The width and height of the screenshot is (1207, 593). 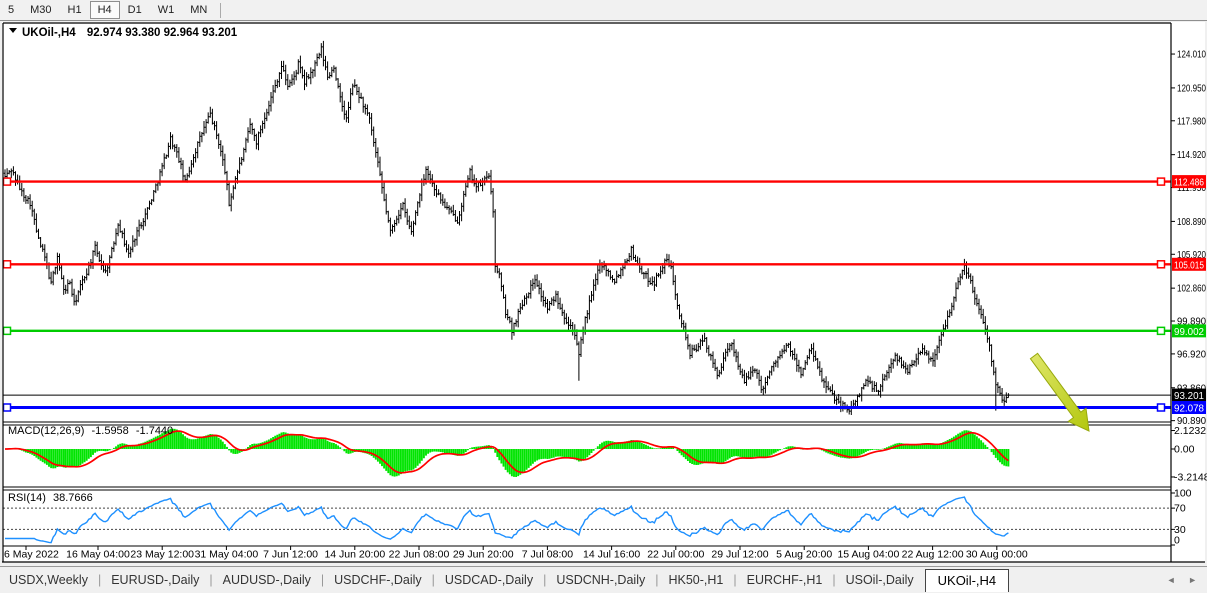 I want to click on time-tick-label: 7 Jun 12:00, so click(x=290, y=555).